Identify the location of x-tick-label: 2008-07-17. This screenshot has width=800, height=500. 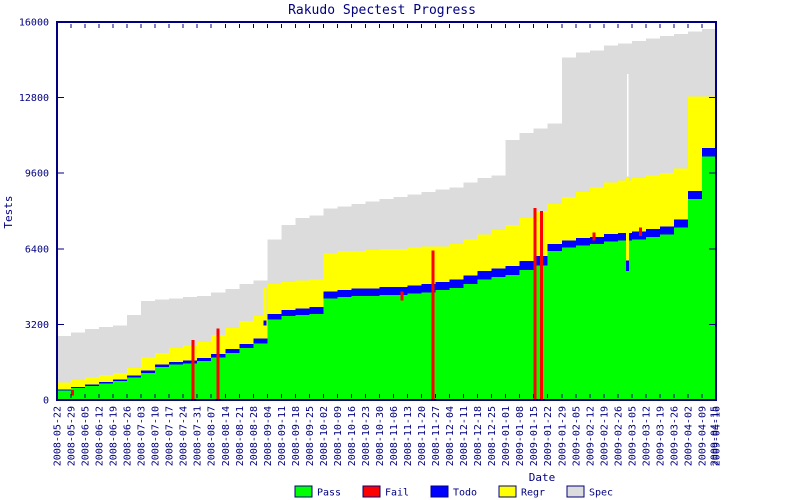
(170, 436).